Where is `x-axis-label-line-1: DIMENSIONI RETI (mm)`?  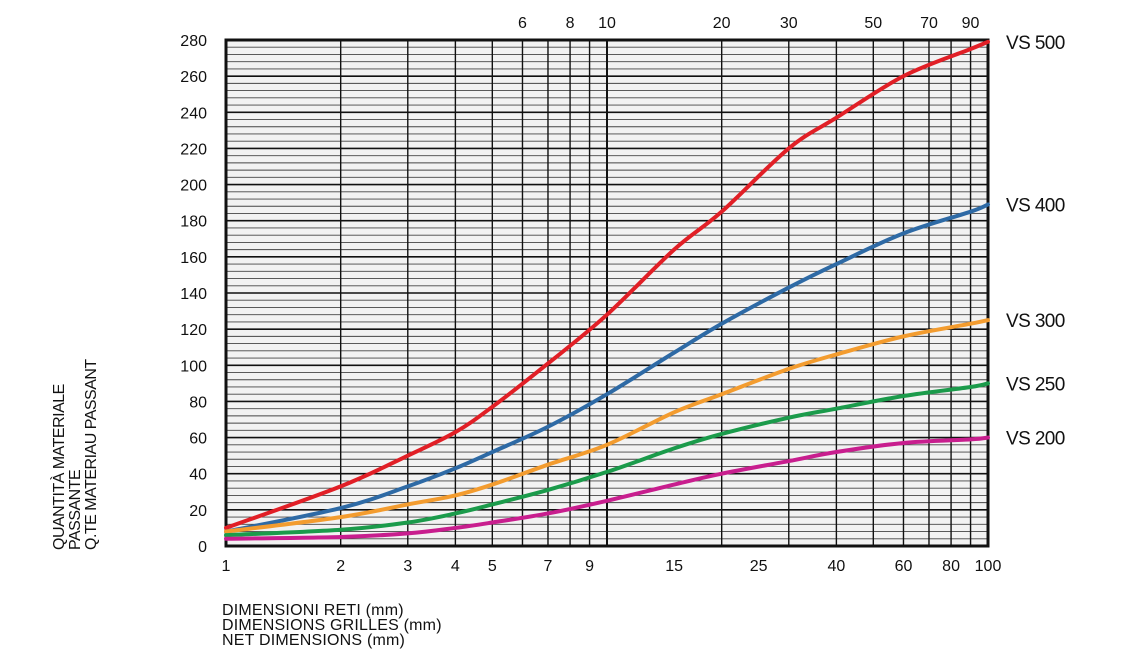
x-axis-label-line-1: DIMENSIONI RETI (mm) is located at coordinates (313, 610).